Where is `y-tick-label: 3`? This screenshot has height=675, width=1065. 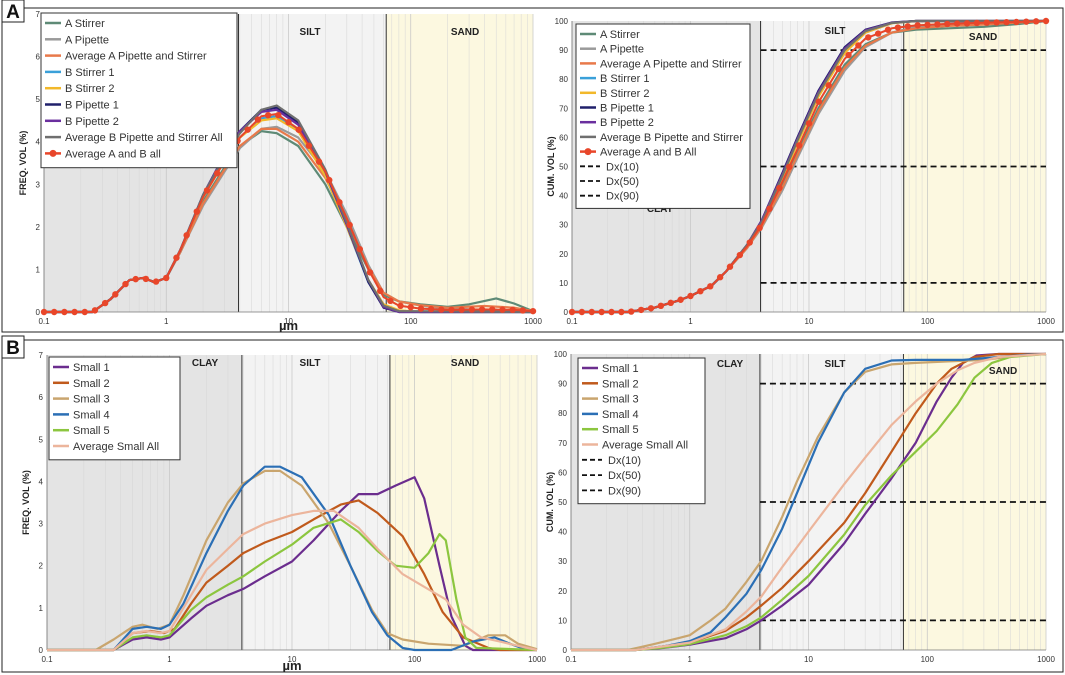 y-tick-label: 3 is located at coordinates (41, 524).